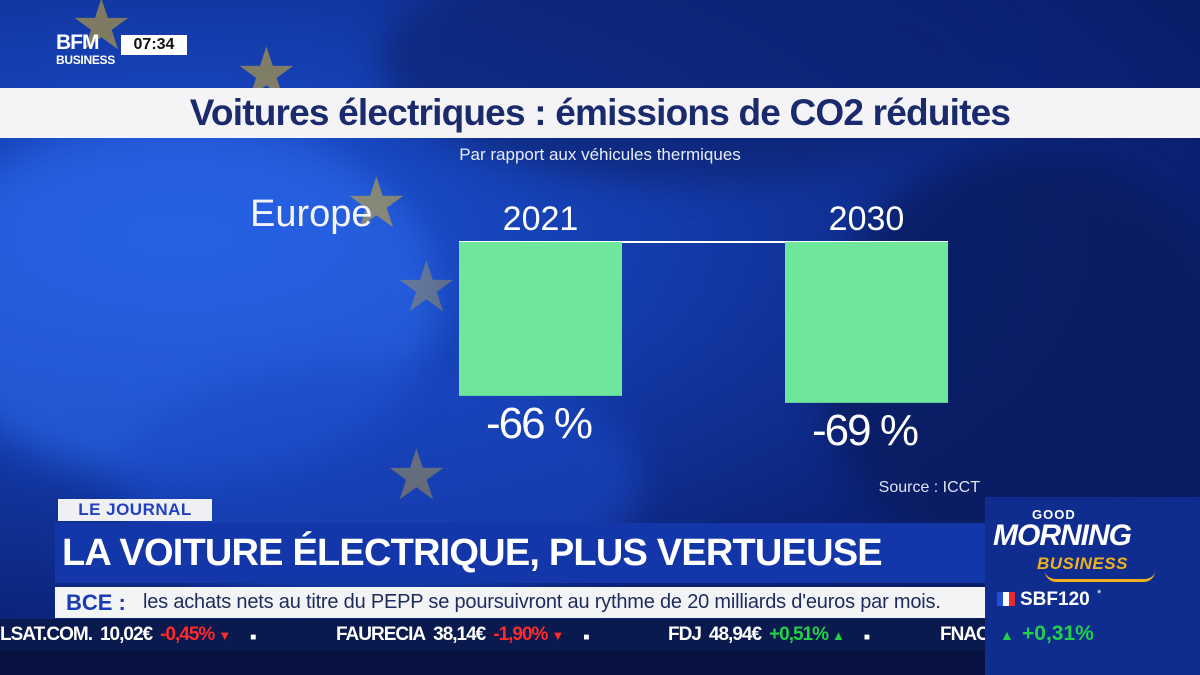  What do you see at coordinates (540, 319) in the screenshot?
I see `bar-2021` at bounding box center [540, 319].